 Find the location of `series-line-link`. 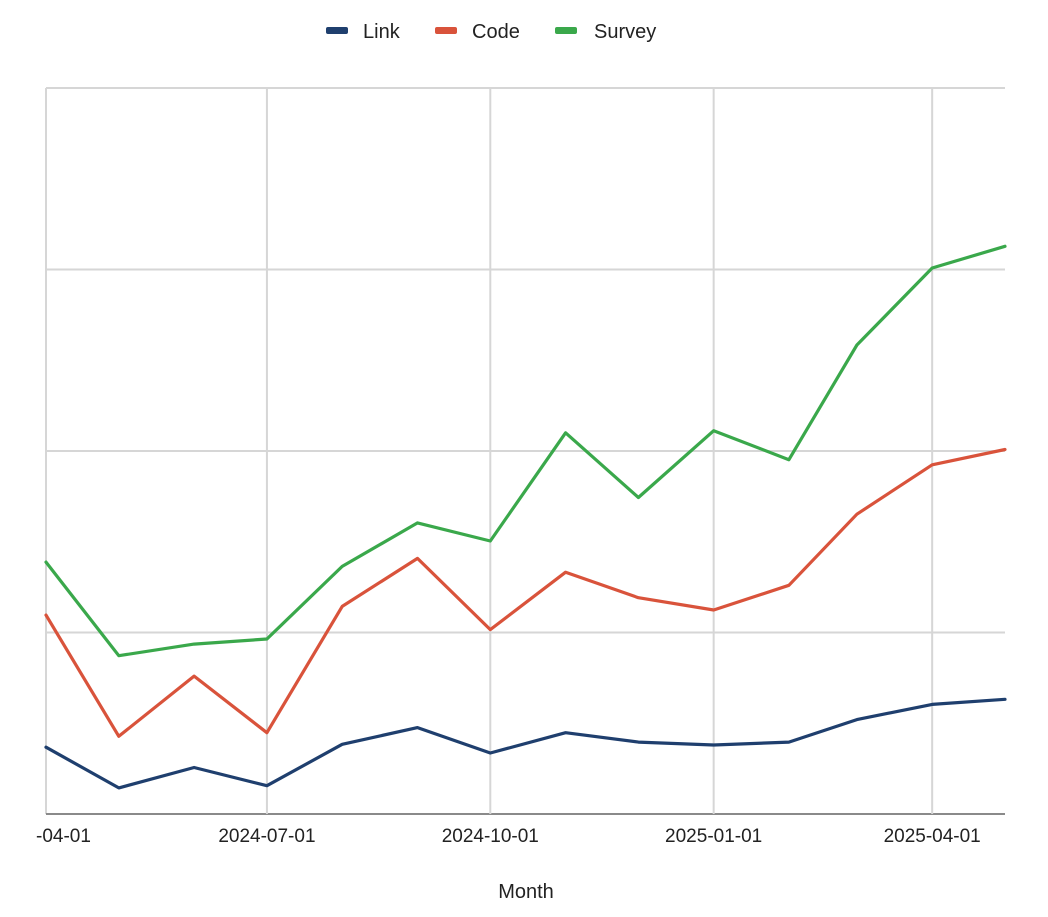

series-line-link is located at coordinates (525, 743).